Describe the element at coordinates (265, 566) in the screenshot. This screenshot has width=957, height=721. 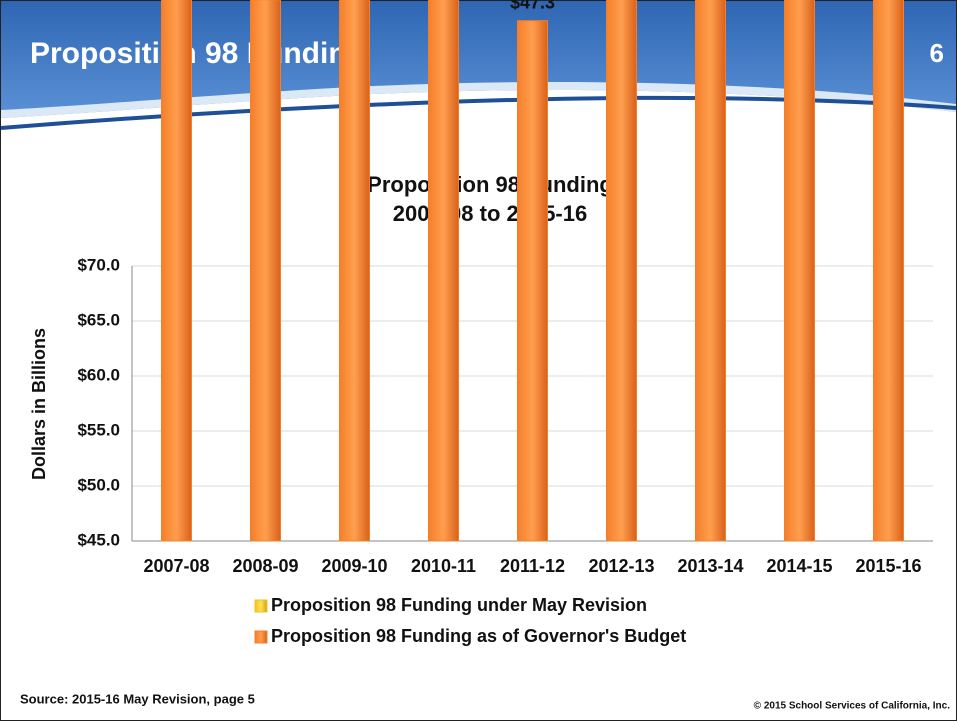
I see `x-tick-label: 2008-09` at that location.